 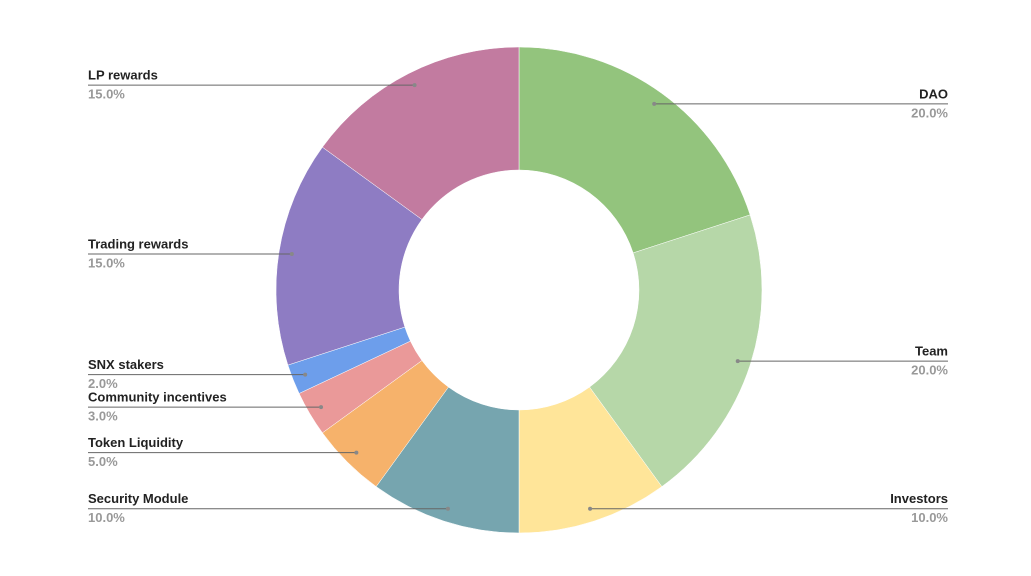 What do you see at coordinates (933, 93) in the screenshot?
I see `slice-label: DAO` at bounding box center [933, 93].